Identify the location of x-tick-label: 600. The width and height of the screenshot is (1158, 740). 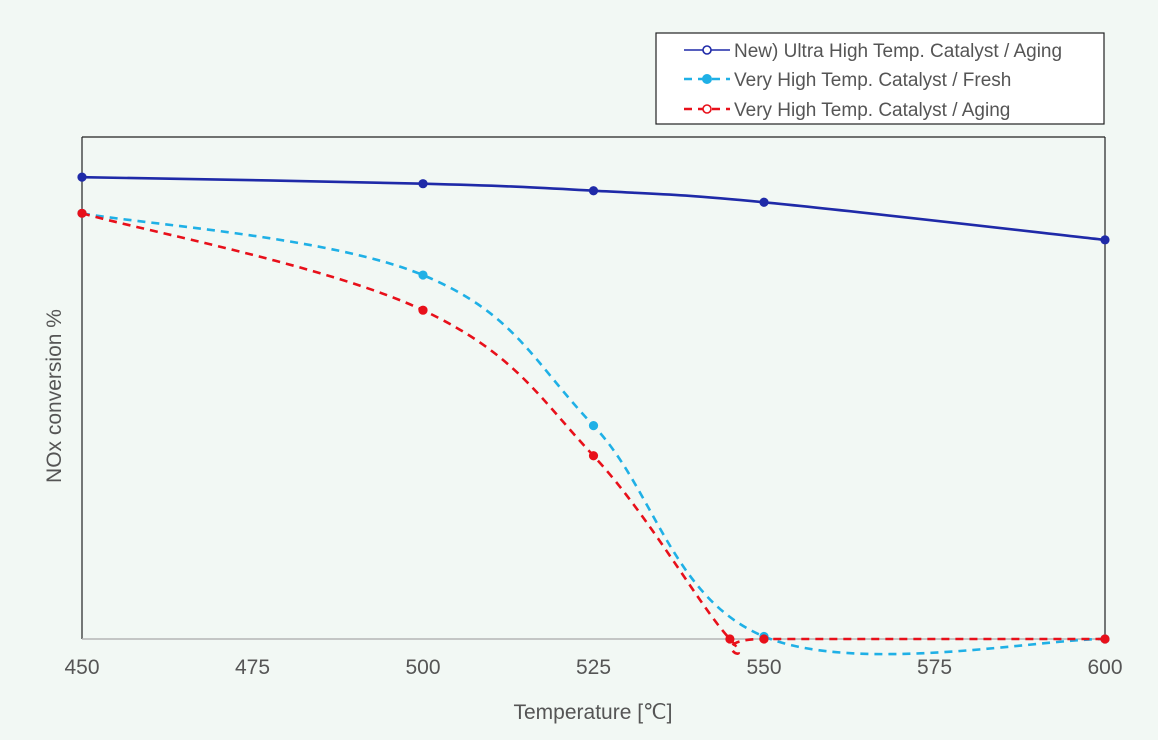
(1104, 667).